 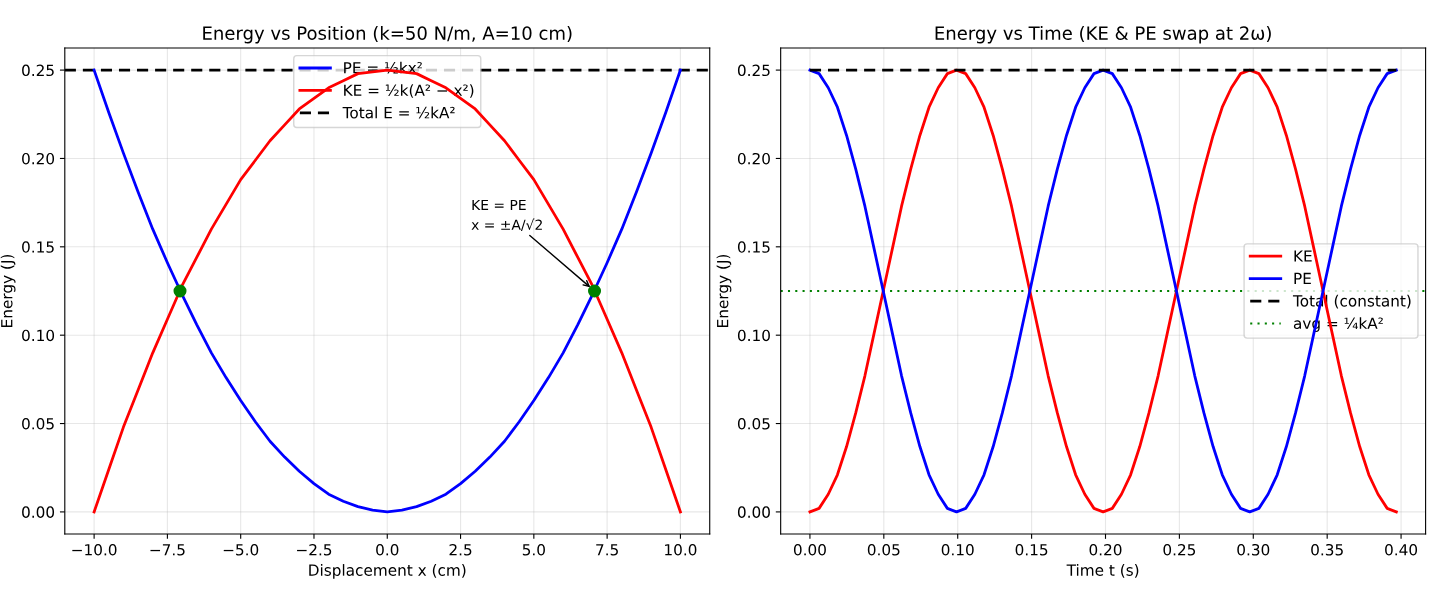 What do you see at coordinates (681, 549) in the screenshot?
I see `x-tick-label: 10.0` at bounding box center [681, 549].